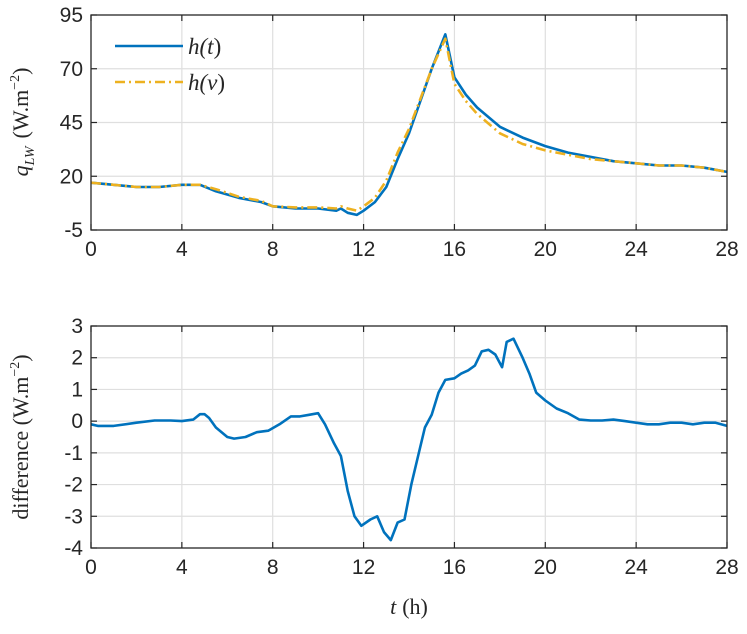 The height and width of the screenshot is (634, 747). I want to click on top-x-tick-label: 12, so click(363, 249).